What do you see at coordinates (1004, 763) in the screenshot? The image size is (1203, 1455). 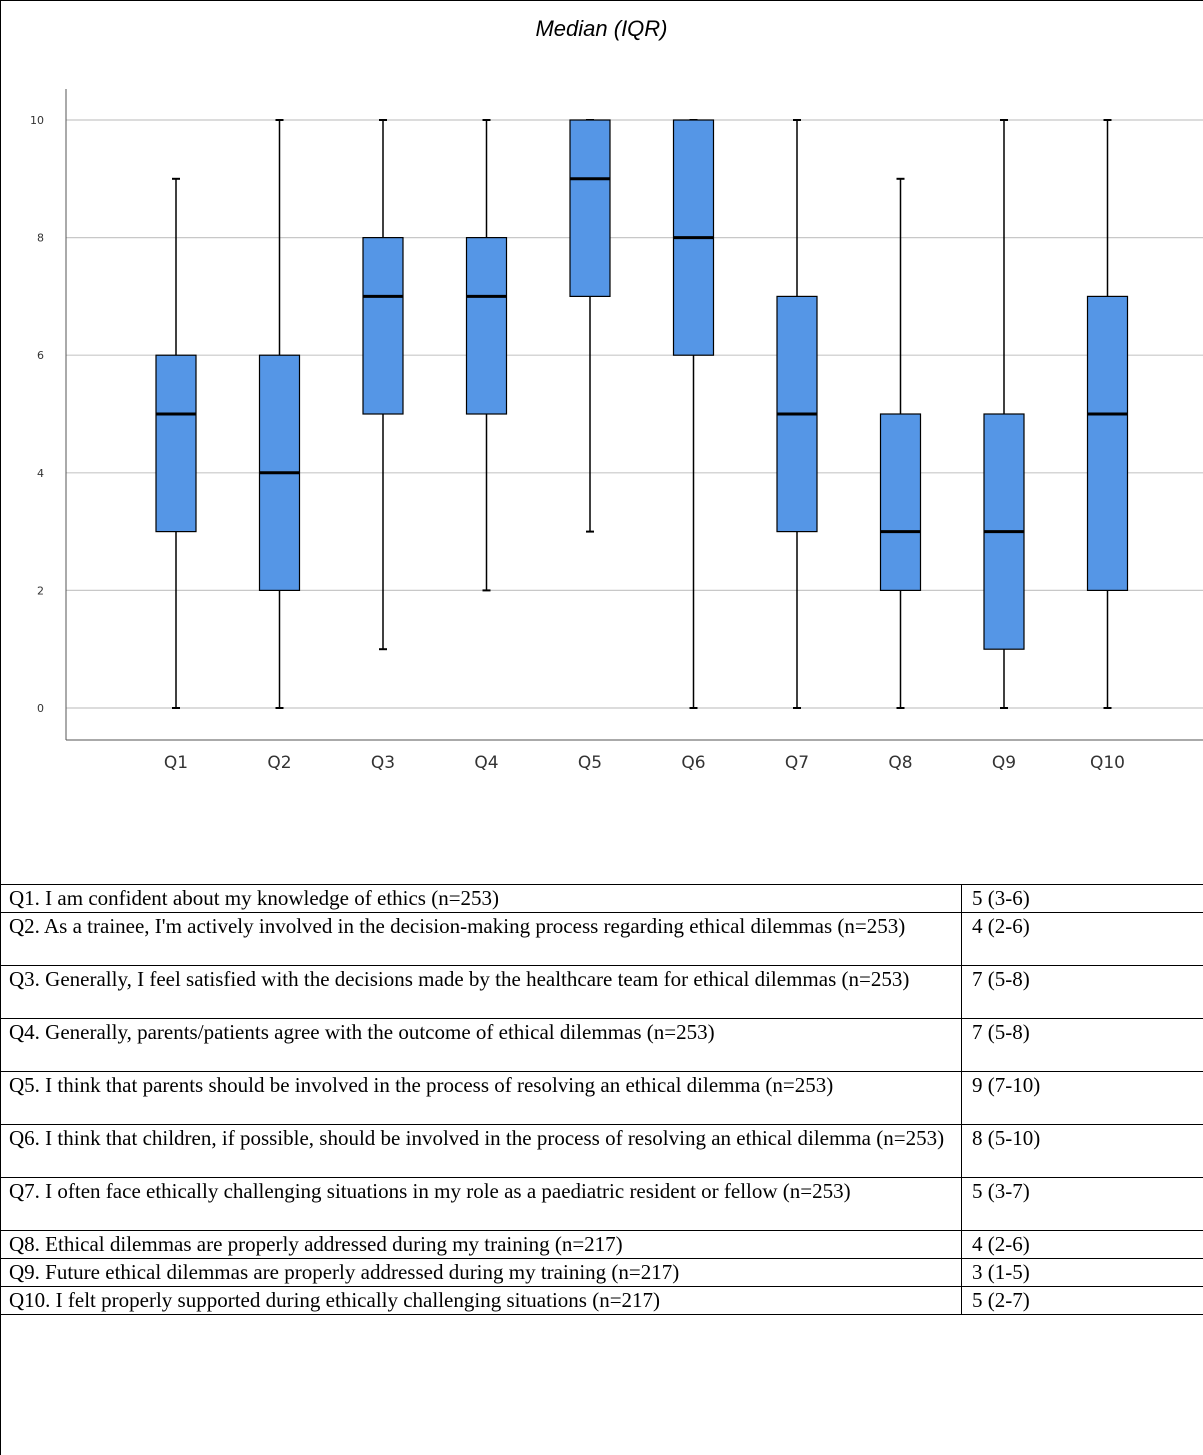 I see `x-category-label: Q9` at bounding box center [1004, 763].